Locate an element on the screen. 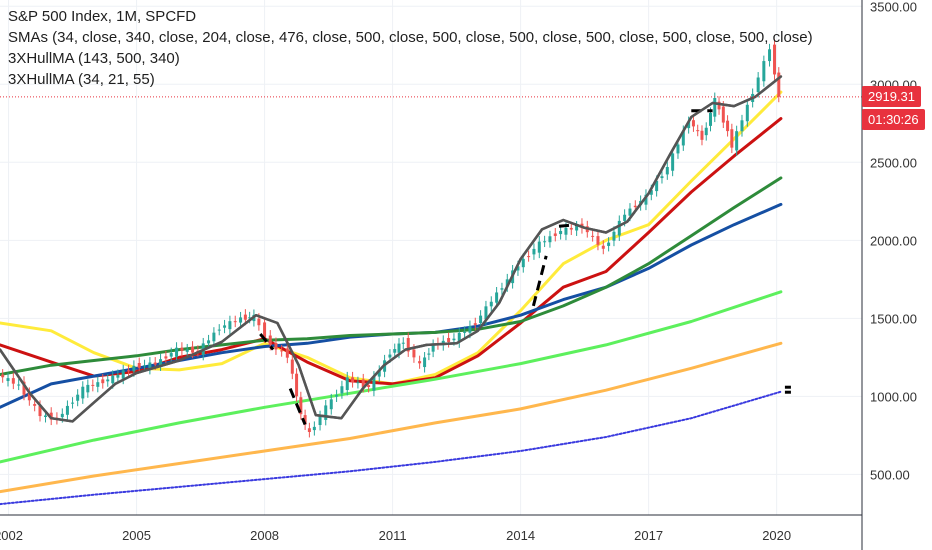  legend-hull-study-2: 3XHullMA (34, 21, 55) is located at coordinates (81, 79).